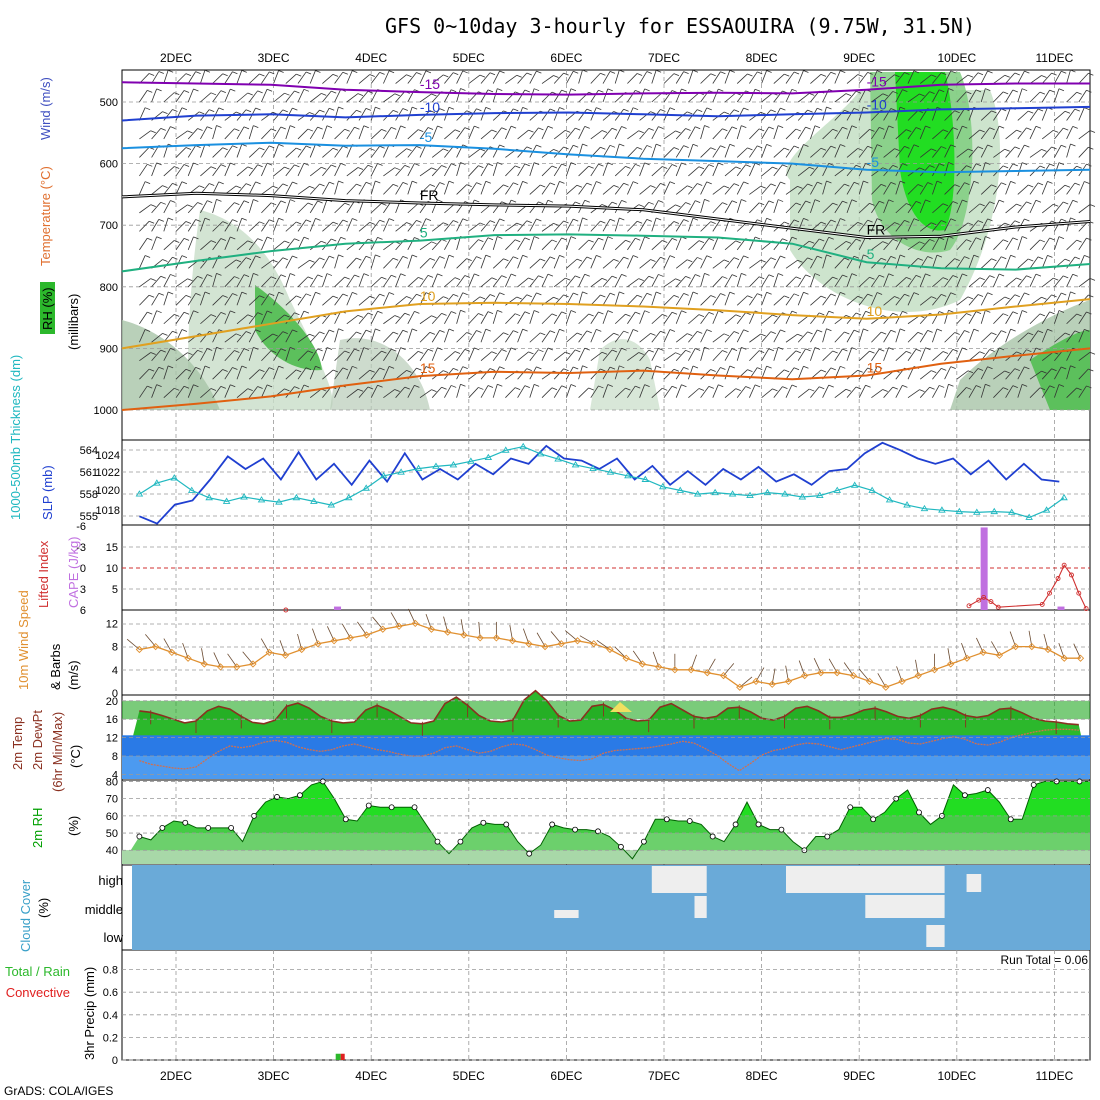 This screenshot has height=1100, width=1100. Describe the element at coordinates (176, 58) in the screenshot. I see `day-label-top: 2DEC` at that location.